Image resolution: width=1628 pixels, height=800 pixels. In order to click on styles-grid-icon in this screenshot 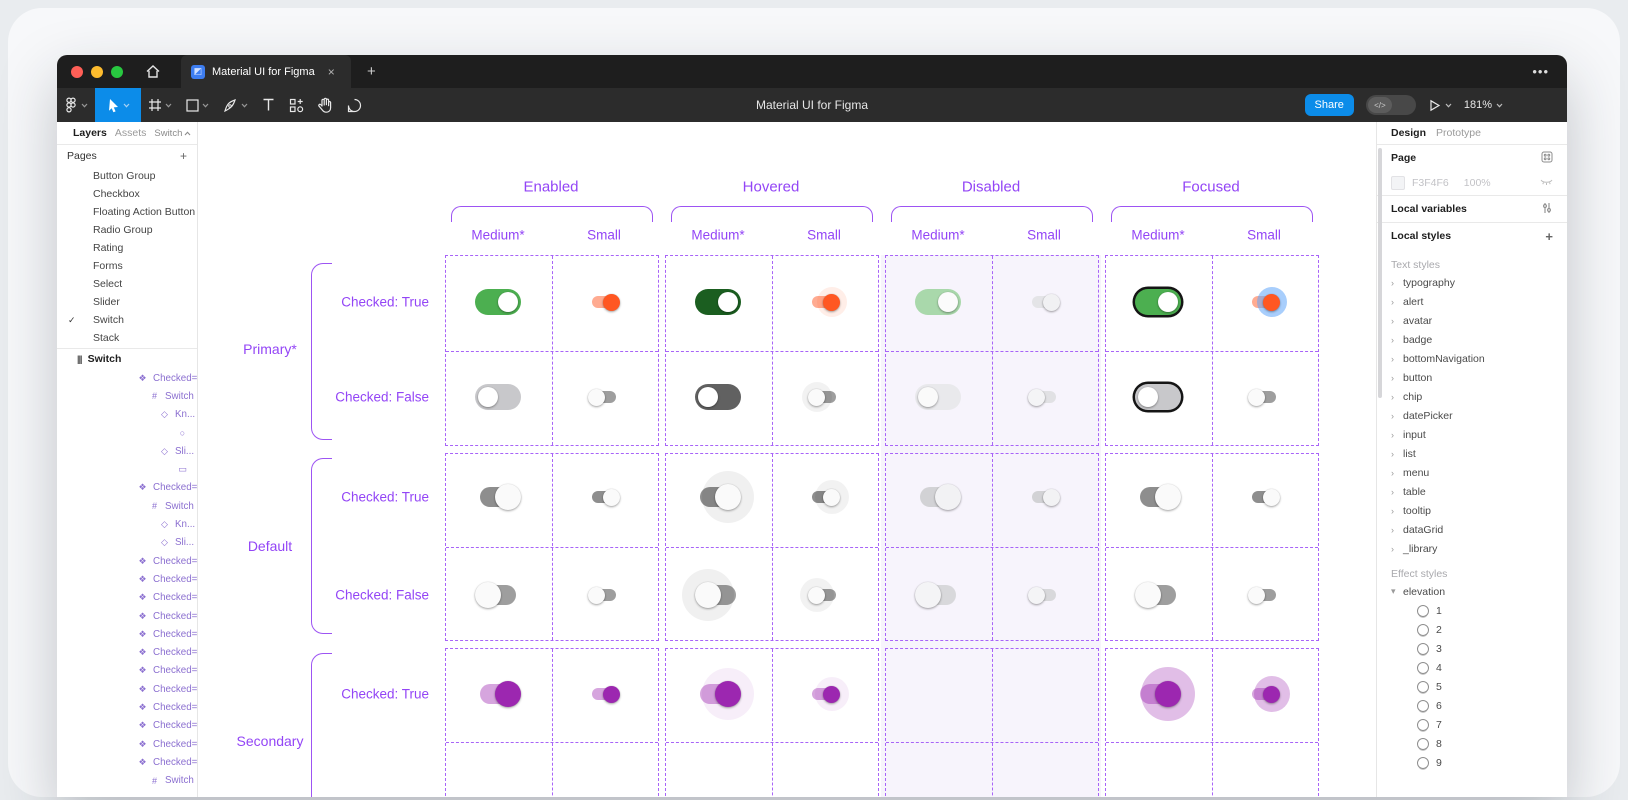, I will do `click(1547, 158)`.